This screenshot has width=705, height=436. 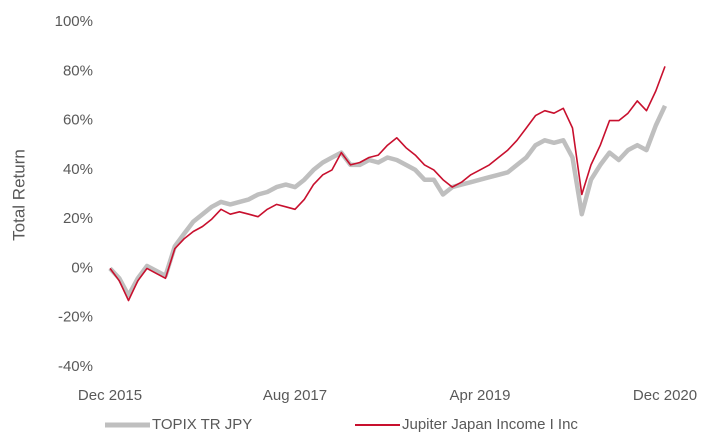 I want to click on y-tick-label: 40%, so click(x=78, y=169).